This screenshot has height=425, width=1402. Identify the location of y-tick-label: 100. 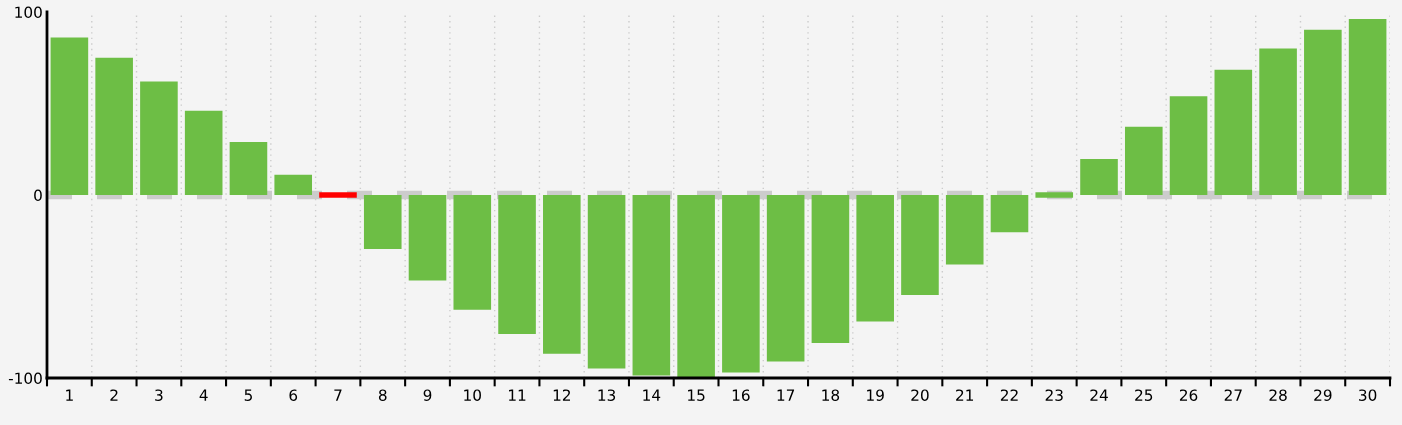
(28, 12).